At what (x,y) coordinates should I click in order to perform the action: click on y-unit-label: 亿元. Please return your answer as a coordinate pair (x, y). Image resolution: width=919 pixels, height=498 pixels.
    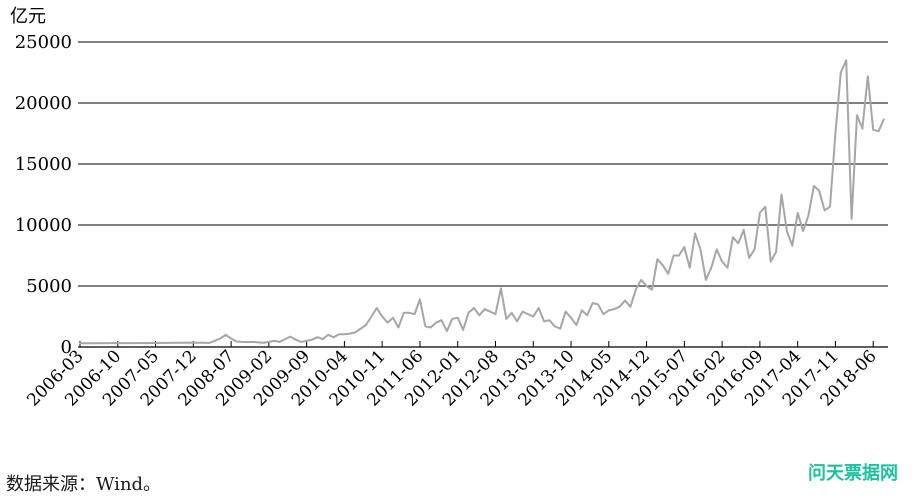
    Looking at the image, I should click on (28, 16).